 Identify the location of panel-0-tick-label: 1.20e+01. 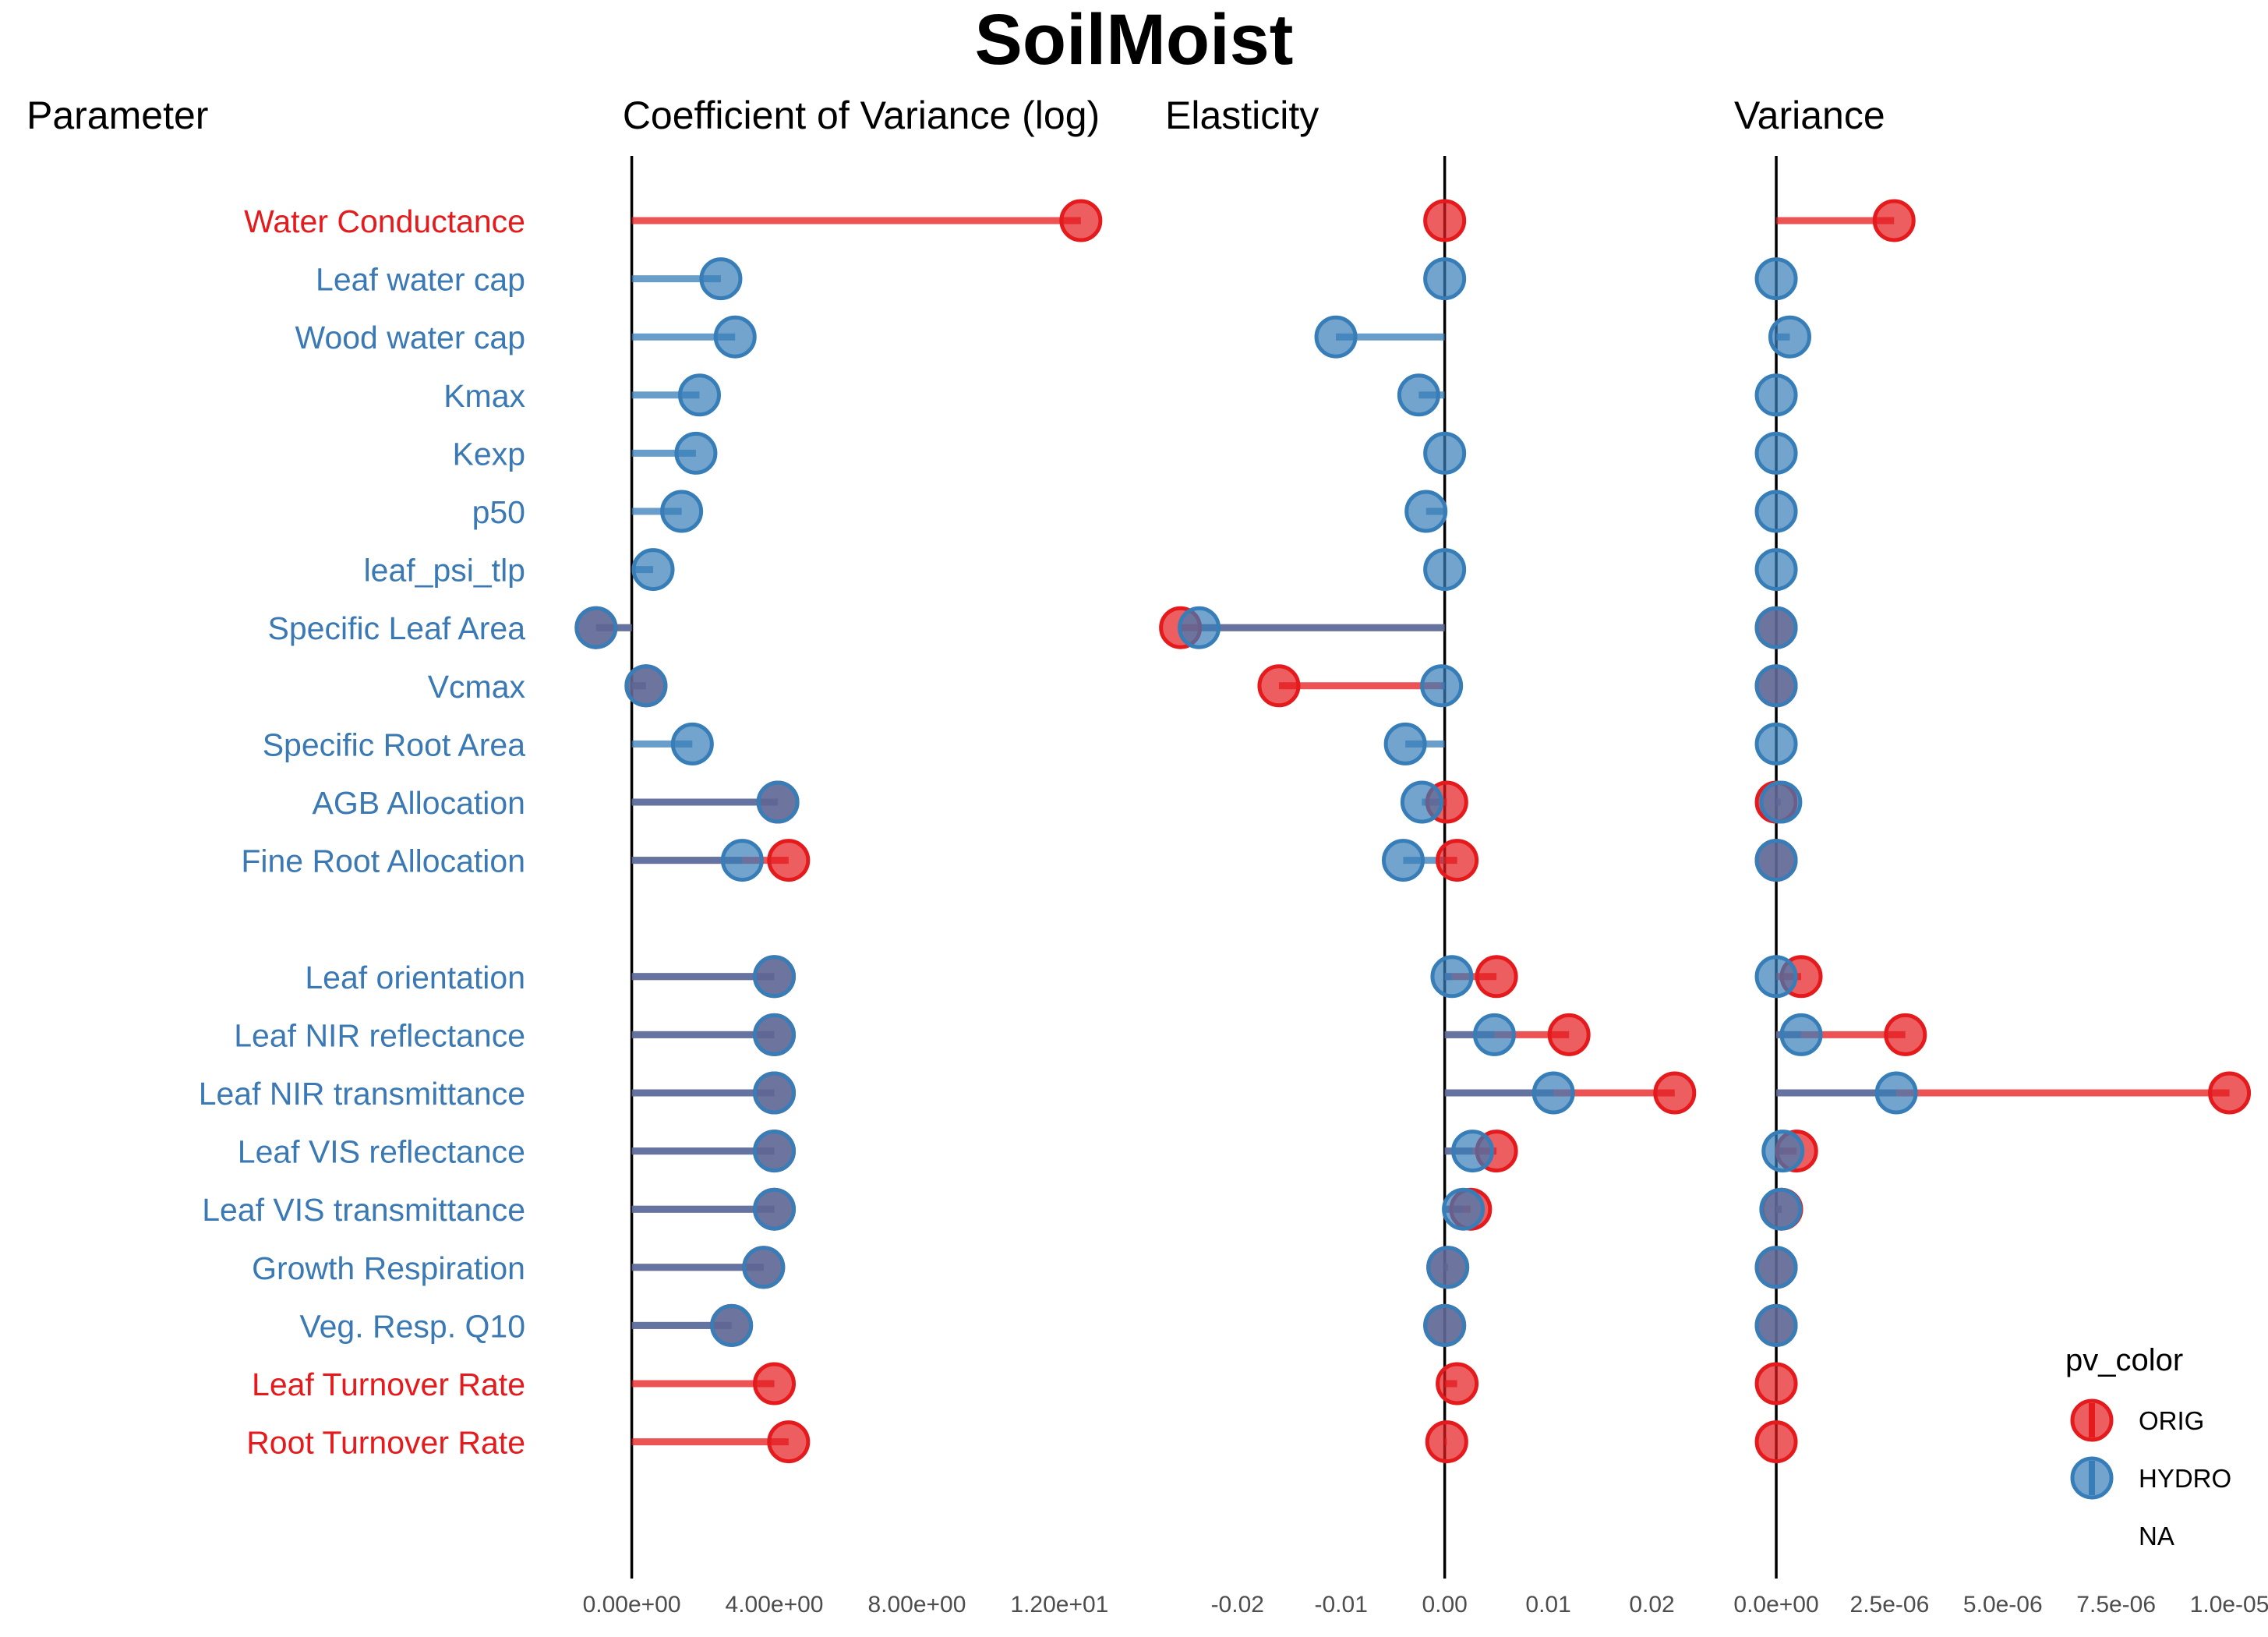
(1059, 1605).